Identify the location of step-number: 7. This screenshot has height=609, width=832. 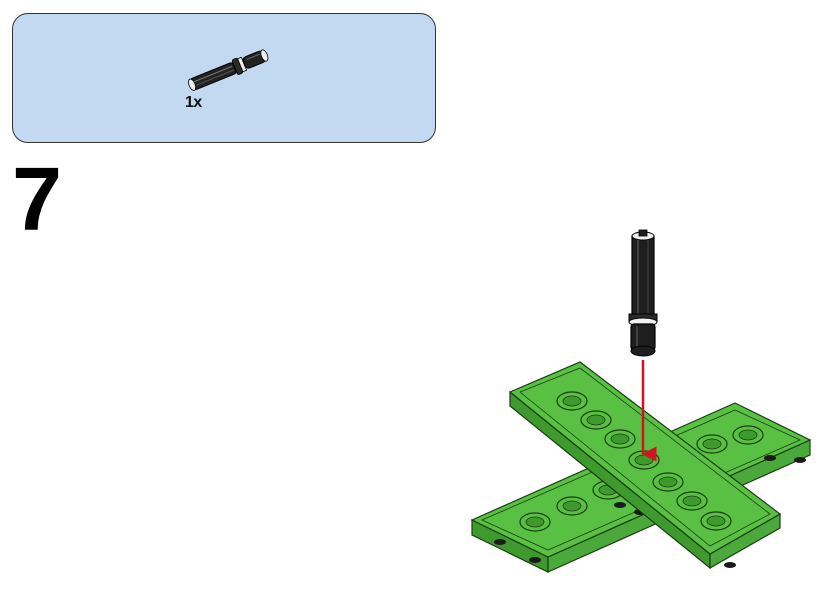
(37, 200).